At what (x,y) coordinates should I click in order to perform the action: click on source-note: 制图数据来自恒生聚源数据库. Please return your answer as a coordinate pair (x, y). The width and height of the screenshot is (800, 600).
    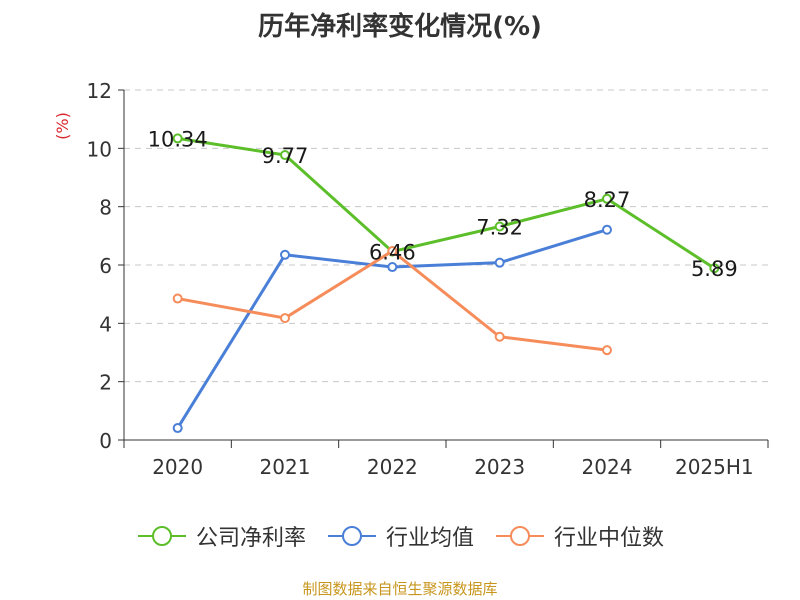
    Looking at the image, I should click on (400, 589).